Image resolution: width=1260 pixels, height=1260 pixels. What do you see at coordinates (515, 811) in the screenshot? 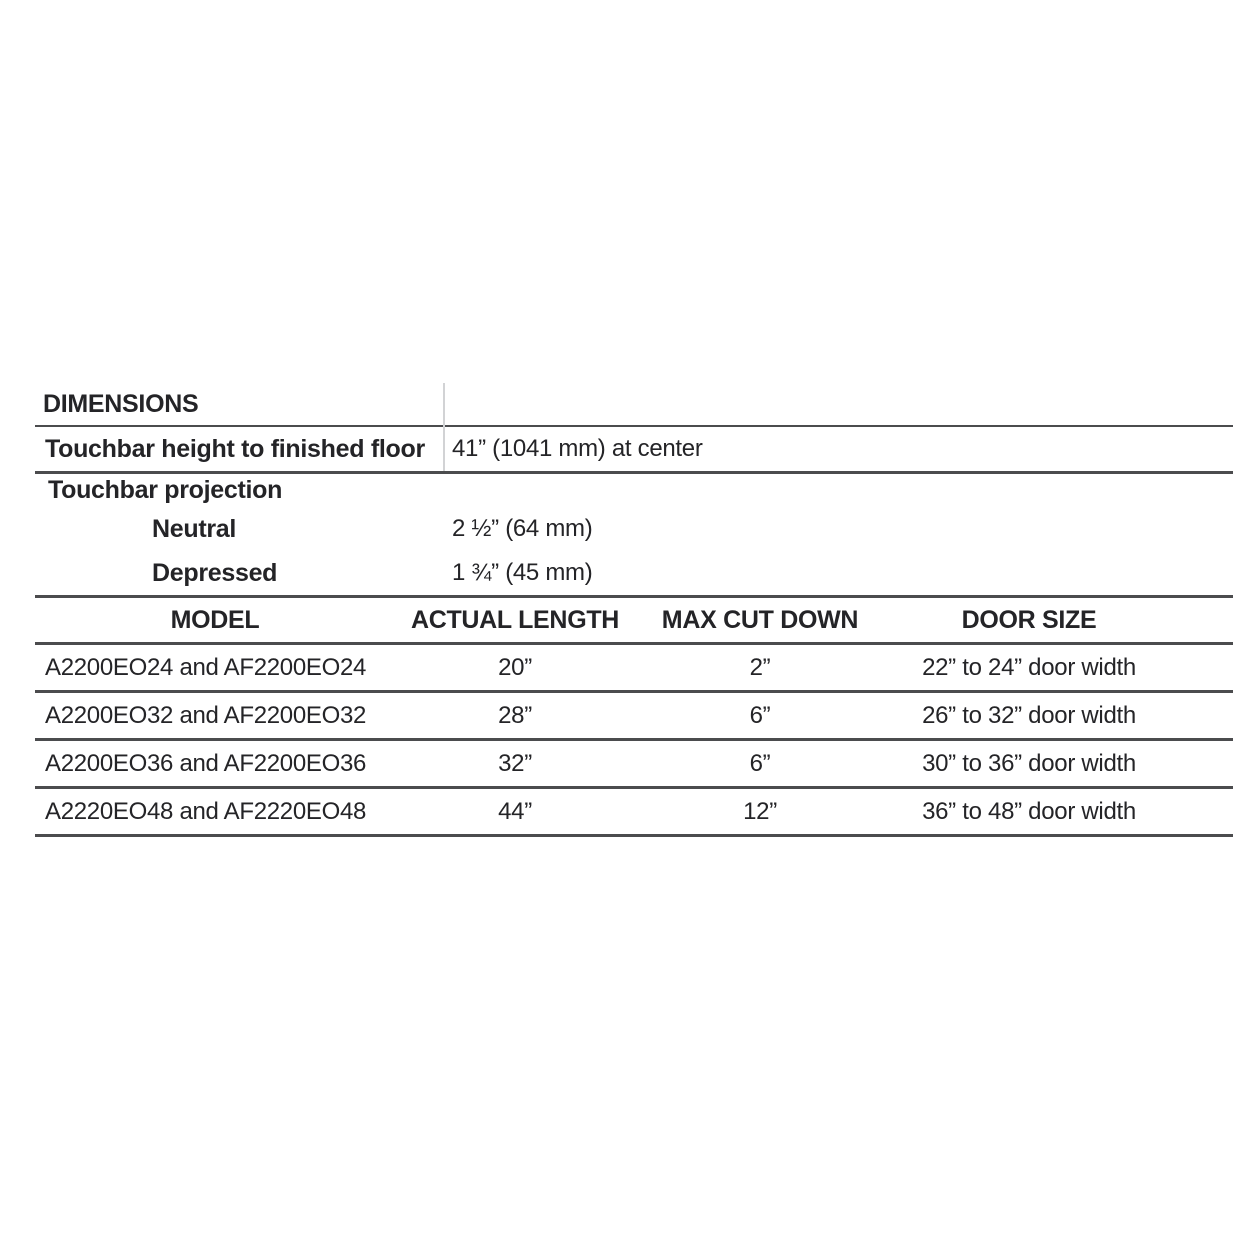
I see `cell-actual-length: 44”` at bounding box center [515, 811].